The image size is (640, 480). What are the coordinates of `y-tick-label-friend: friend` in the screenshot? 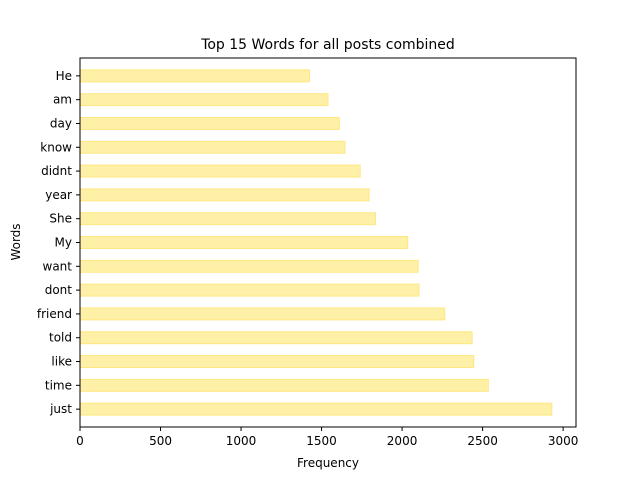 It's located at (54, 314).